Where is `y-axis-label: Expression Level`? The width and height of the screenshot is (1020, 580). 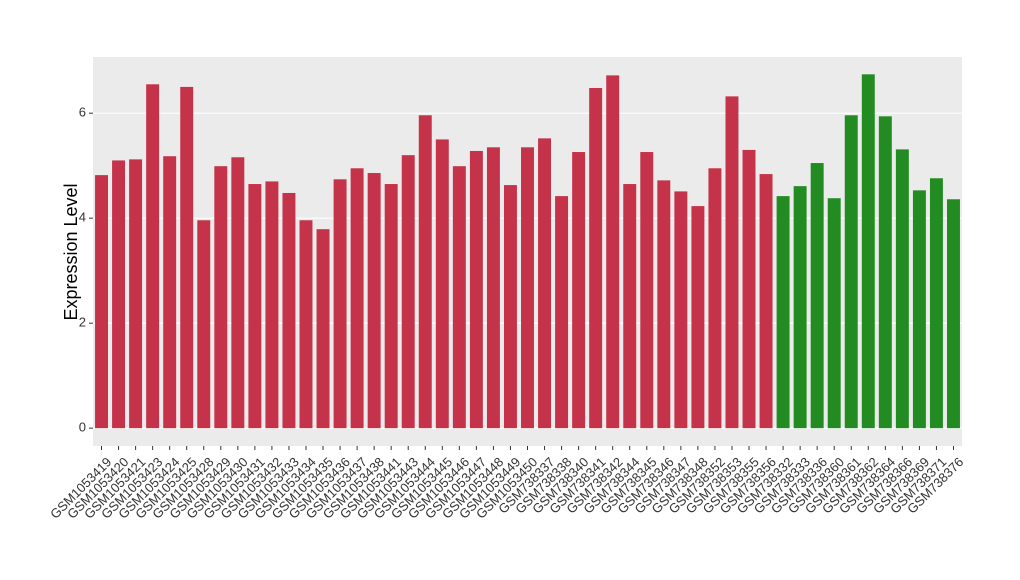
y-axis-label: Expression Level is located at coordinates (71, 251).